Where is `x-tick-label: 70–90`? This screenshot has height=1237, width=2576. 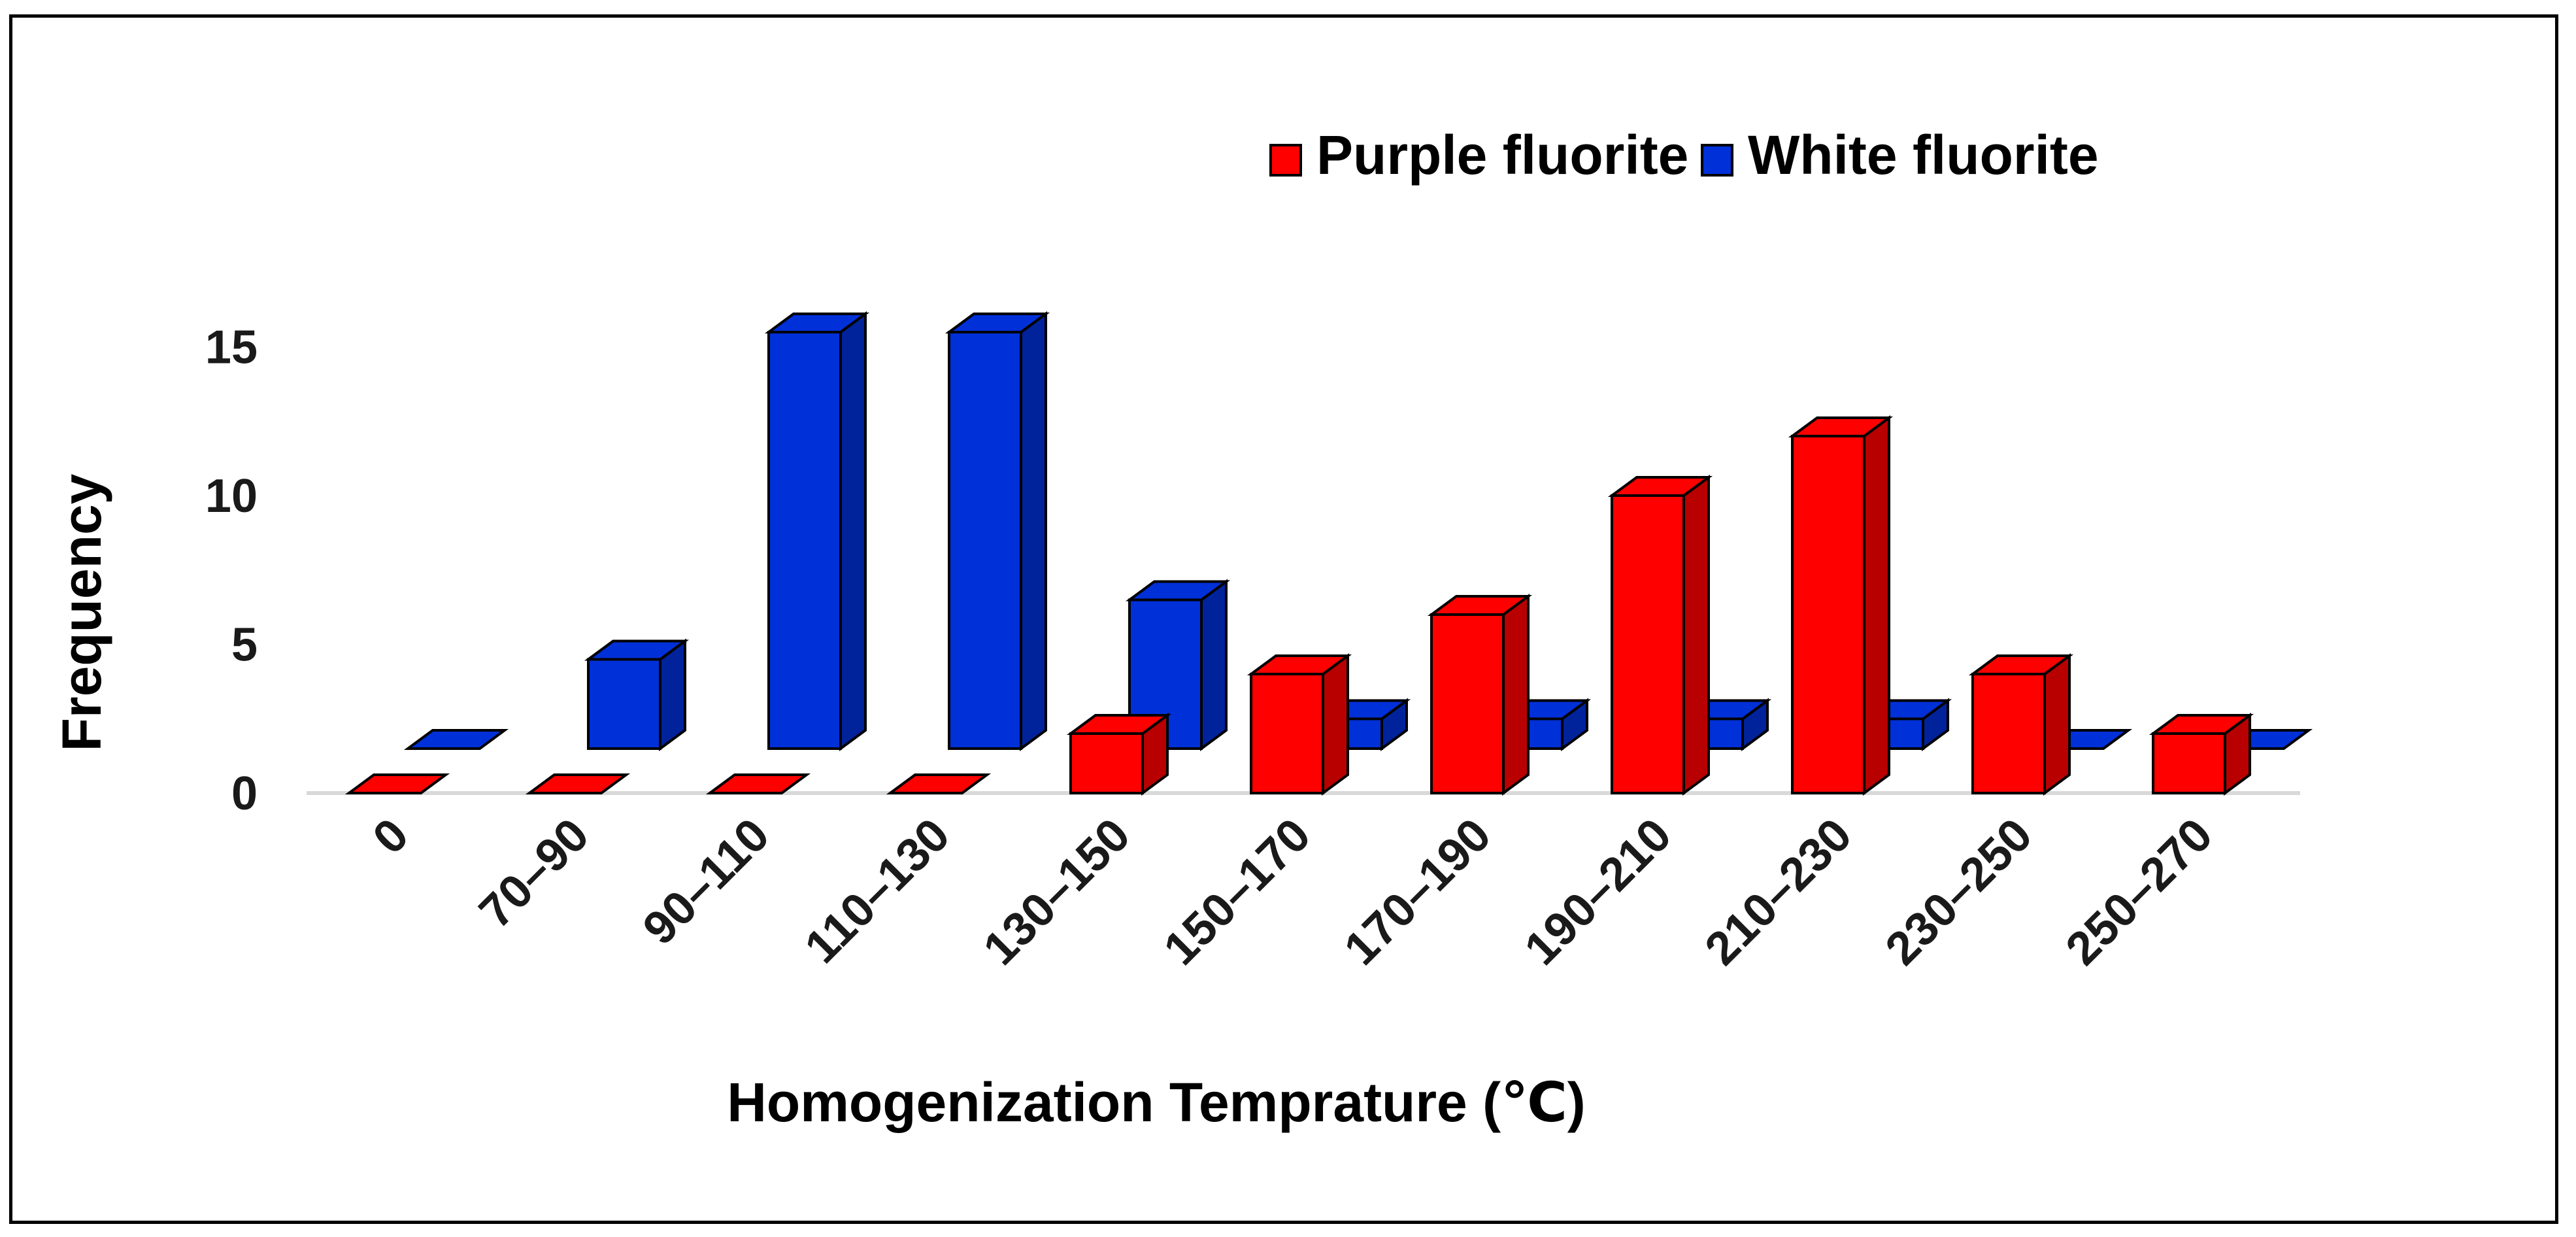
x-tick-label: 70–90 is located at coordinates (534, 873).